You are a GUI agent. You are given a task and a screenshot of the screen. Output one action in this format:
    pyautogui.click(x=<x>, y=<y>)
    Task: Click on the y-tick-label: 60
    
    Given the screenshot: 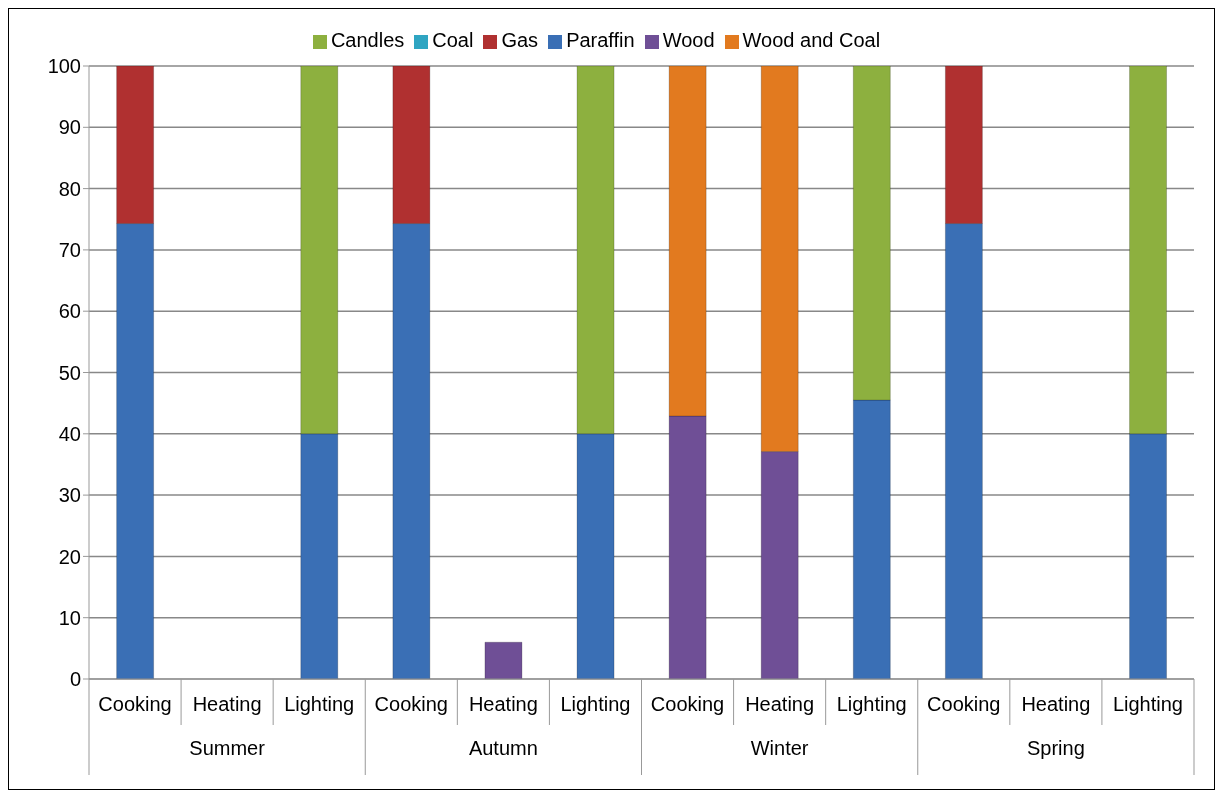 What is the action you would take?
    pyautogui.click(x=69, y=311)
    